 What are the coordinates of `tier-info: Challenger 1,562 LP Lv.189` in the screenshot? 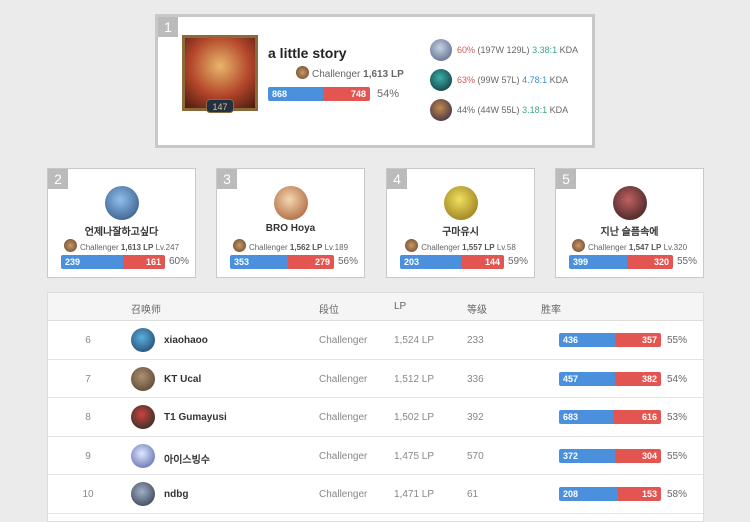 It's located at (290, 245).